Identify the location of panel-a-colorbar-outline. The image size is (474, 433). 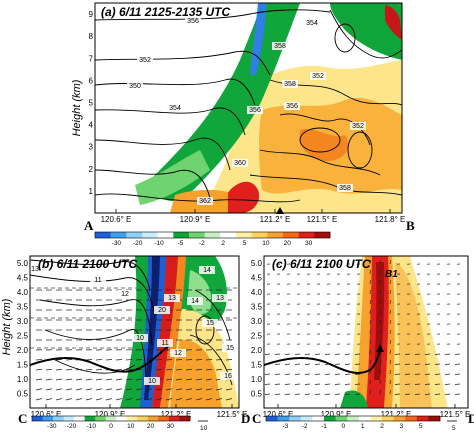
(212, 235).